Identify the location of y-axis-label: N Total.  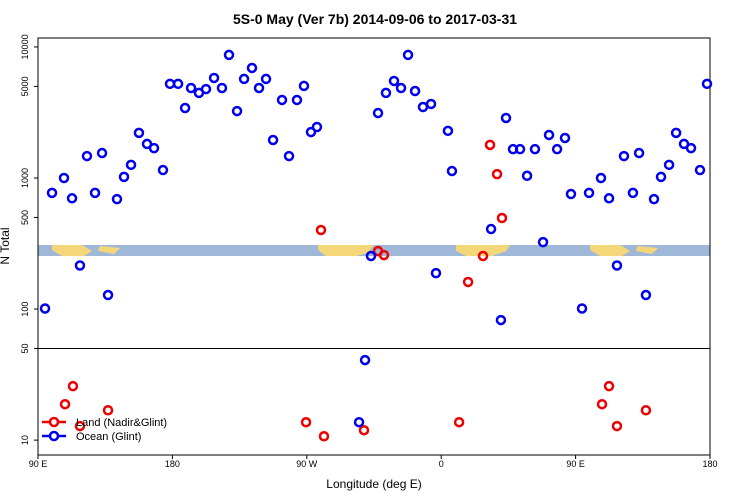
(6, 245).